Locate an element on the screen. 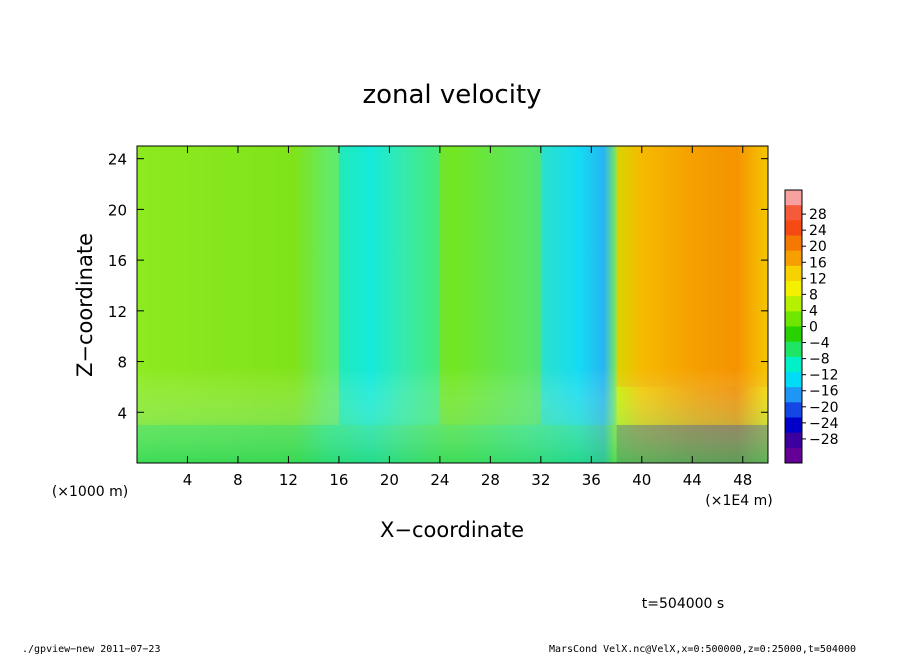  y-tick-label: 4 is located at coordinates (122, 413).